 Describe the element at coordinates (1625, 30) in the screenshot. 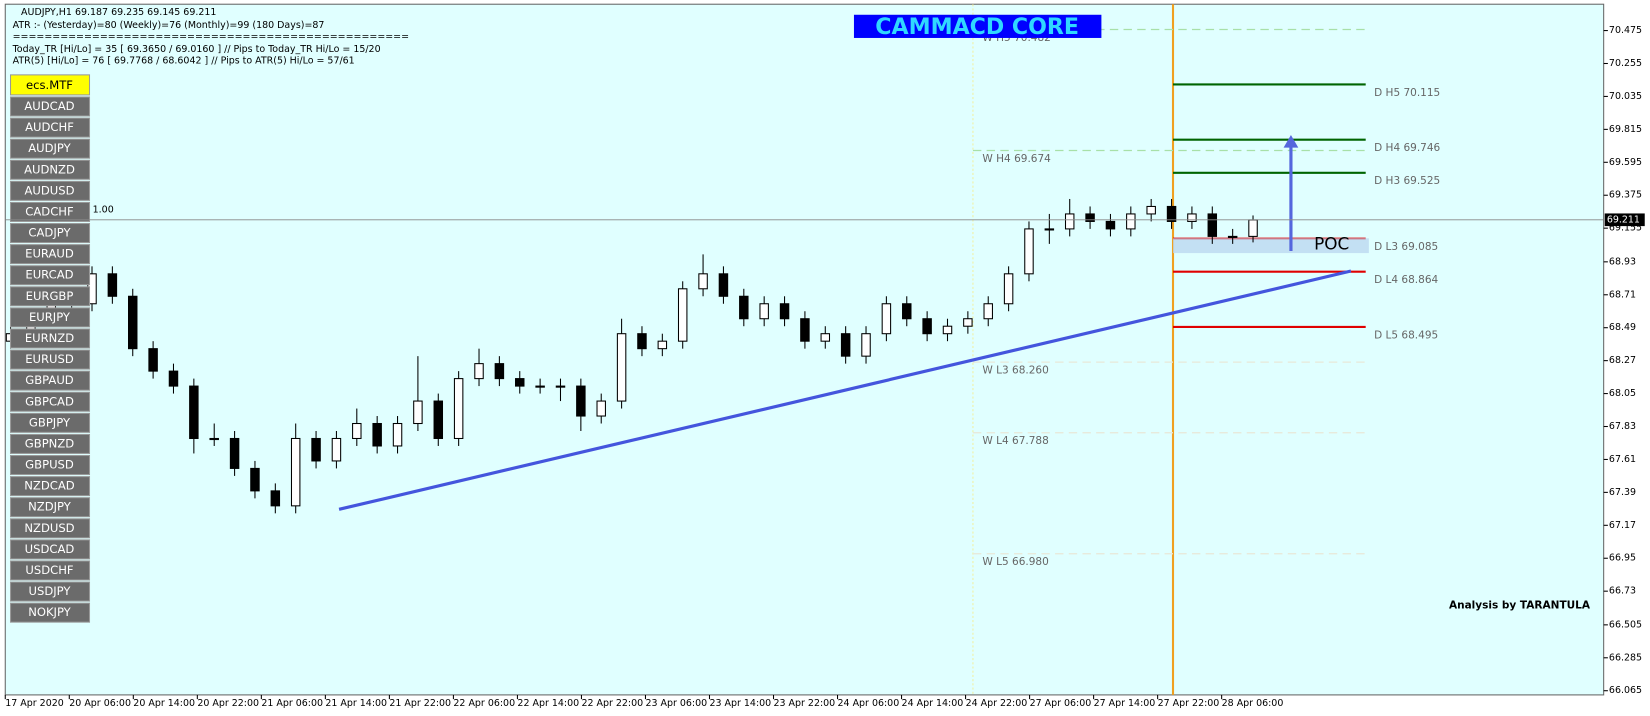

I see `y-tick-label: 70.475` at that location.